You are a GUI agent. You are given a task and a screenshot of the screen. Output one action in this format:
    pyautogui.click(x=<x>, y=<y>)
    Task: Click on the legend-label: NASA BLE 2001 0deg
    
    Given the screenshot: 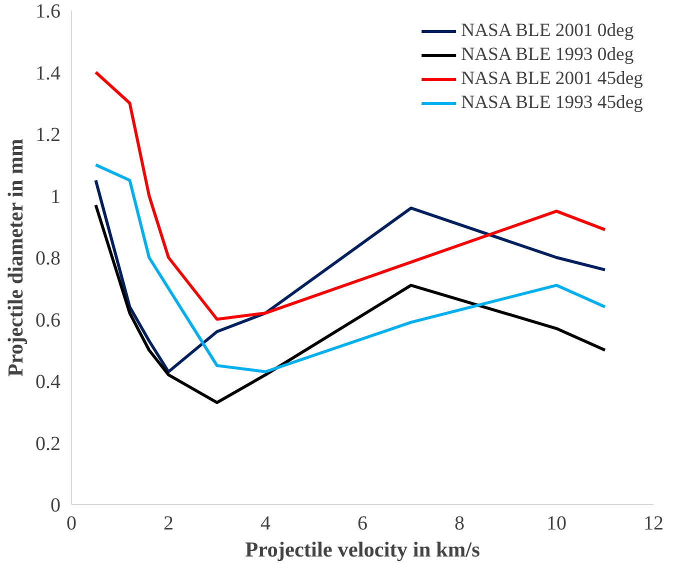 What is the action you would take?
    pyautogui.click(x=547, y=31)
    